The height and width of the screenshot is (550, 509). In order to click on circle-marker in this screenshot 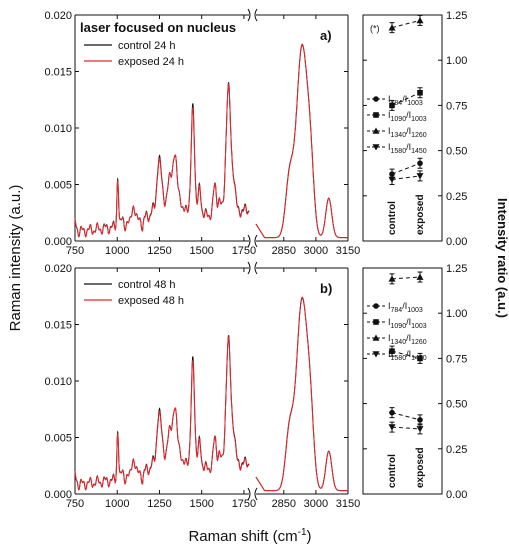, I will do `click(420, 163)`.